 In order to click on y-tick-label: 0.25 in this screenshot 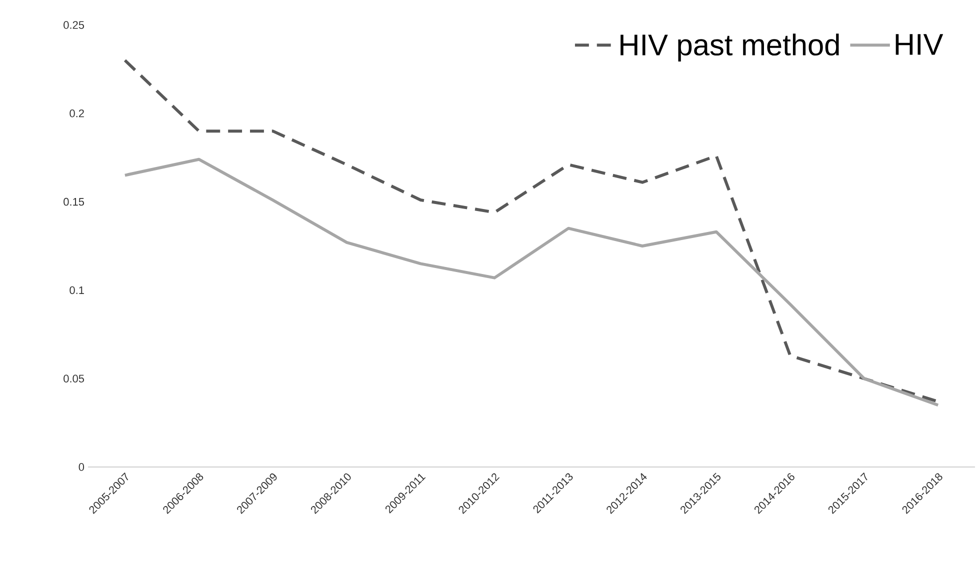, I will do `click(74, 25)`.